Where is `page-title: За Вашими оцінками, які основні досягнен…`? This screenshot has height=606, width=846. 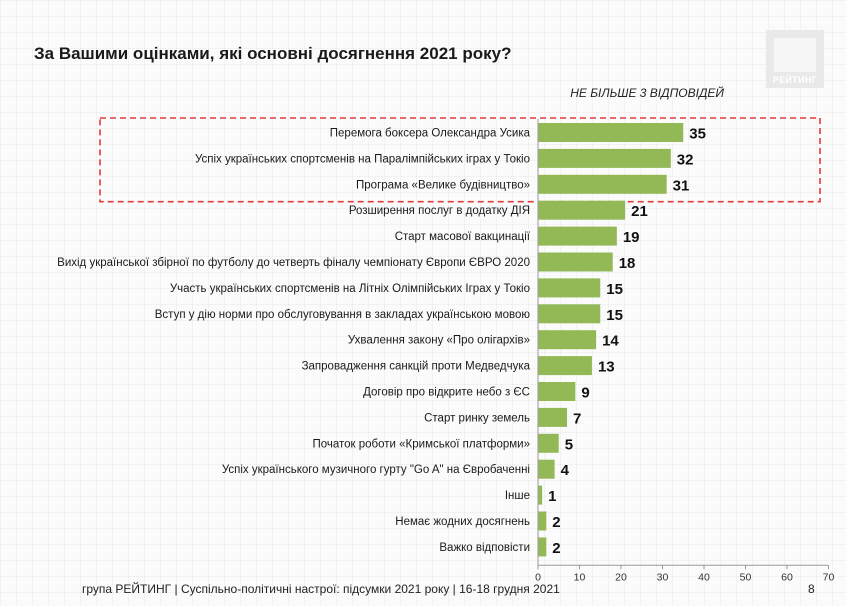
page-title: За Вашими оцінками, які основні досягнен… is located at coordinates (273, 53).